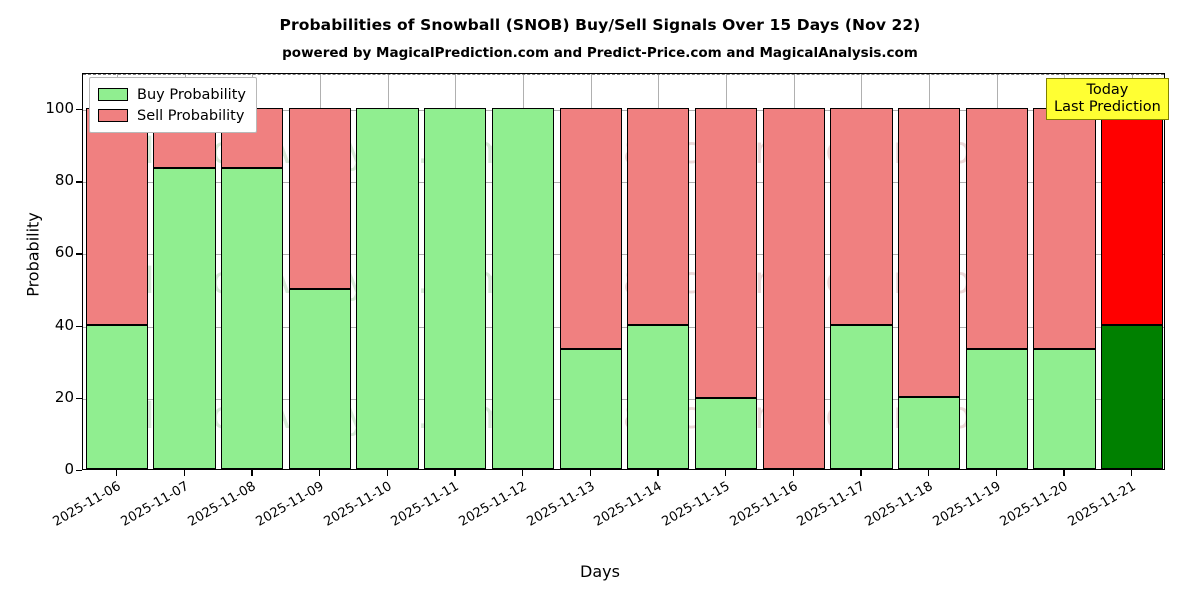  I want to click on legend-item-buy: Buy Probability, so click(172, 94).